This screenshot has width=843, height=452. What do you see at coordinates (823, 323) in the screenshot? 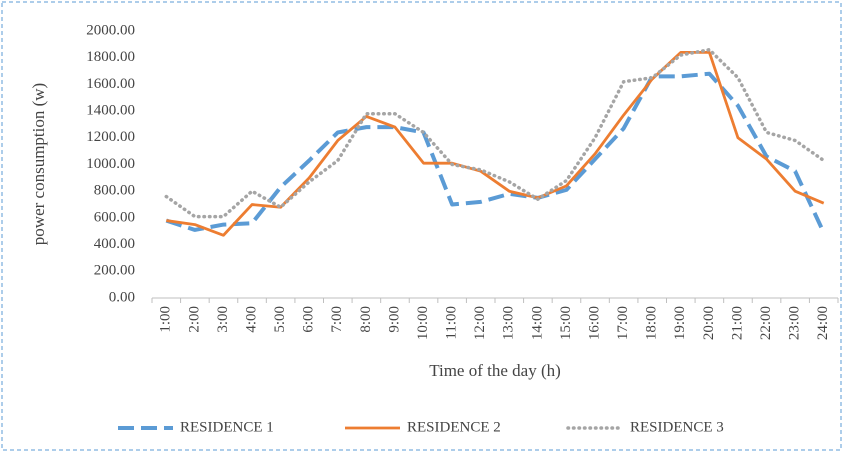
I see `x-tick-label: 24:00` at bounding box center [823, 323].